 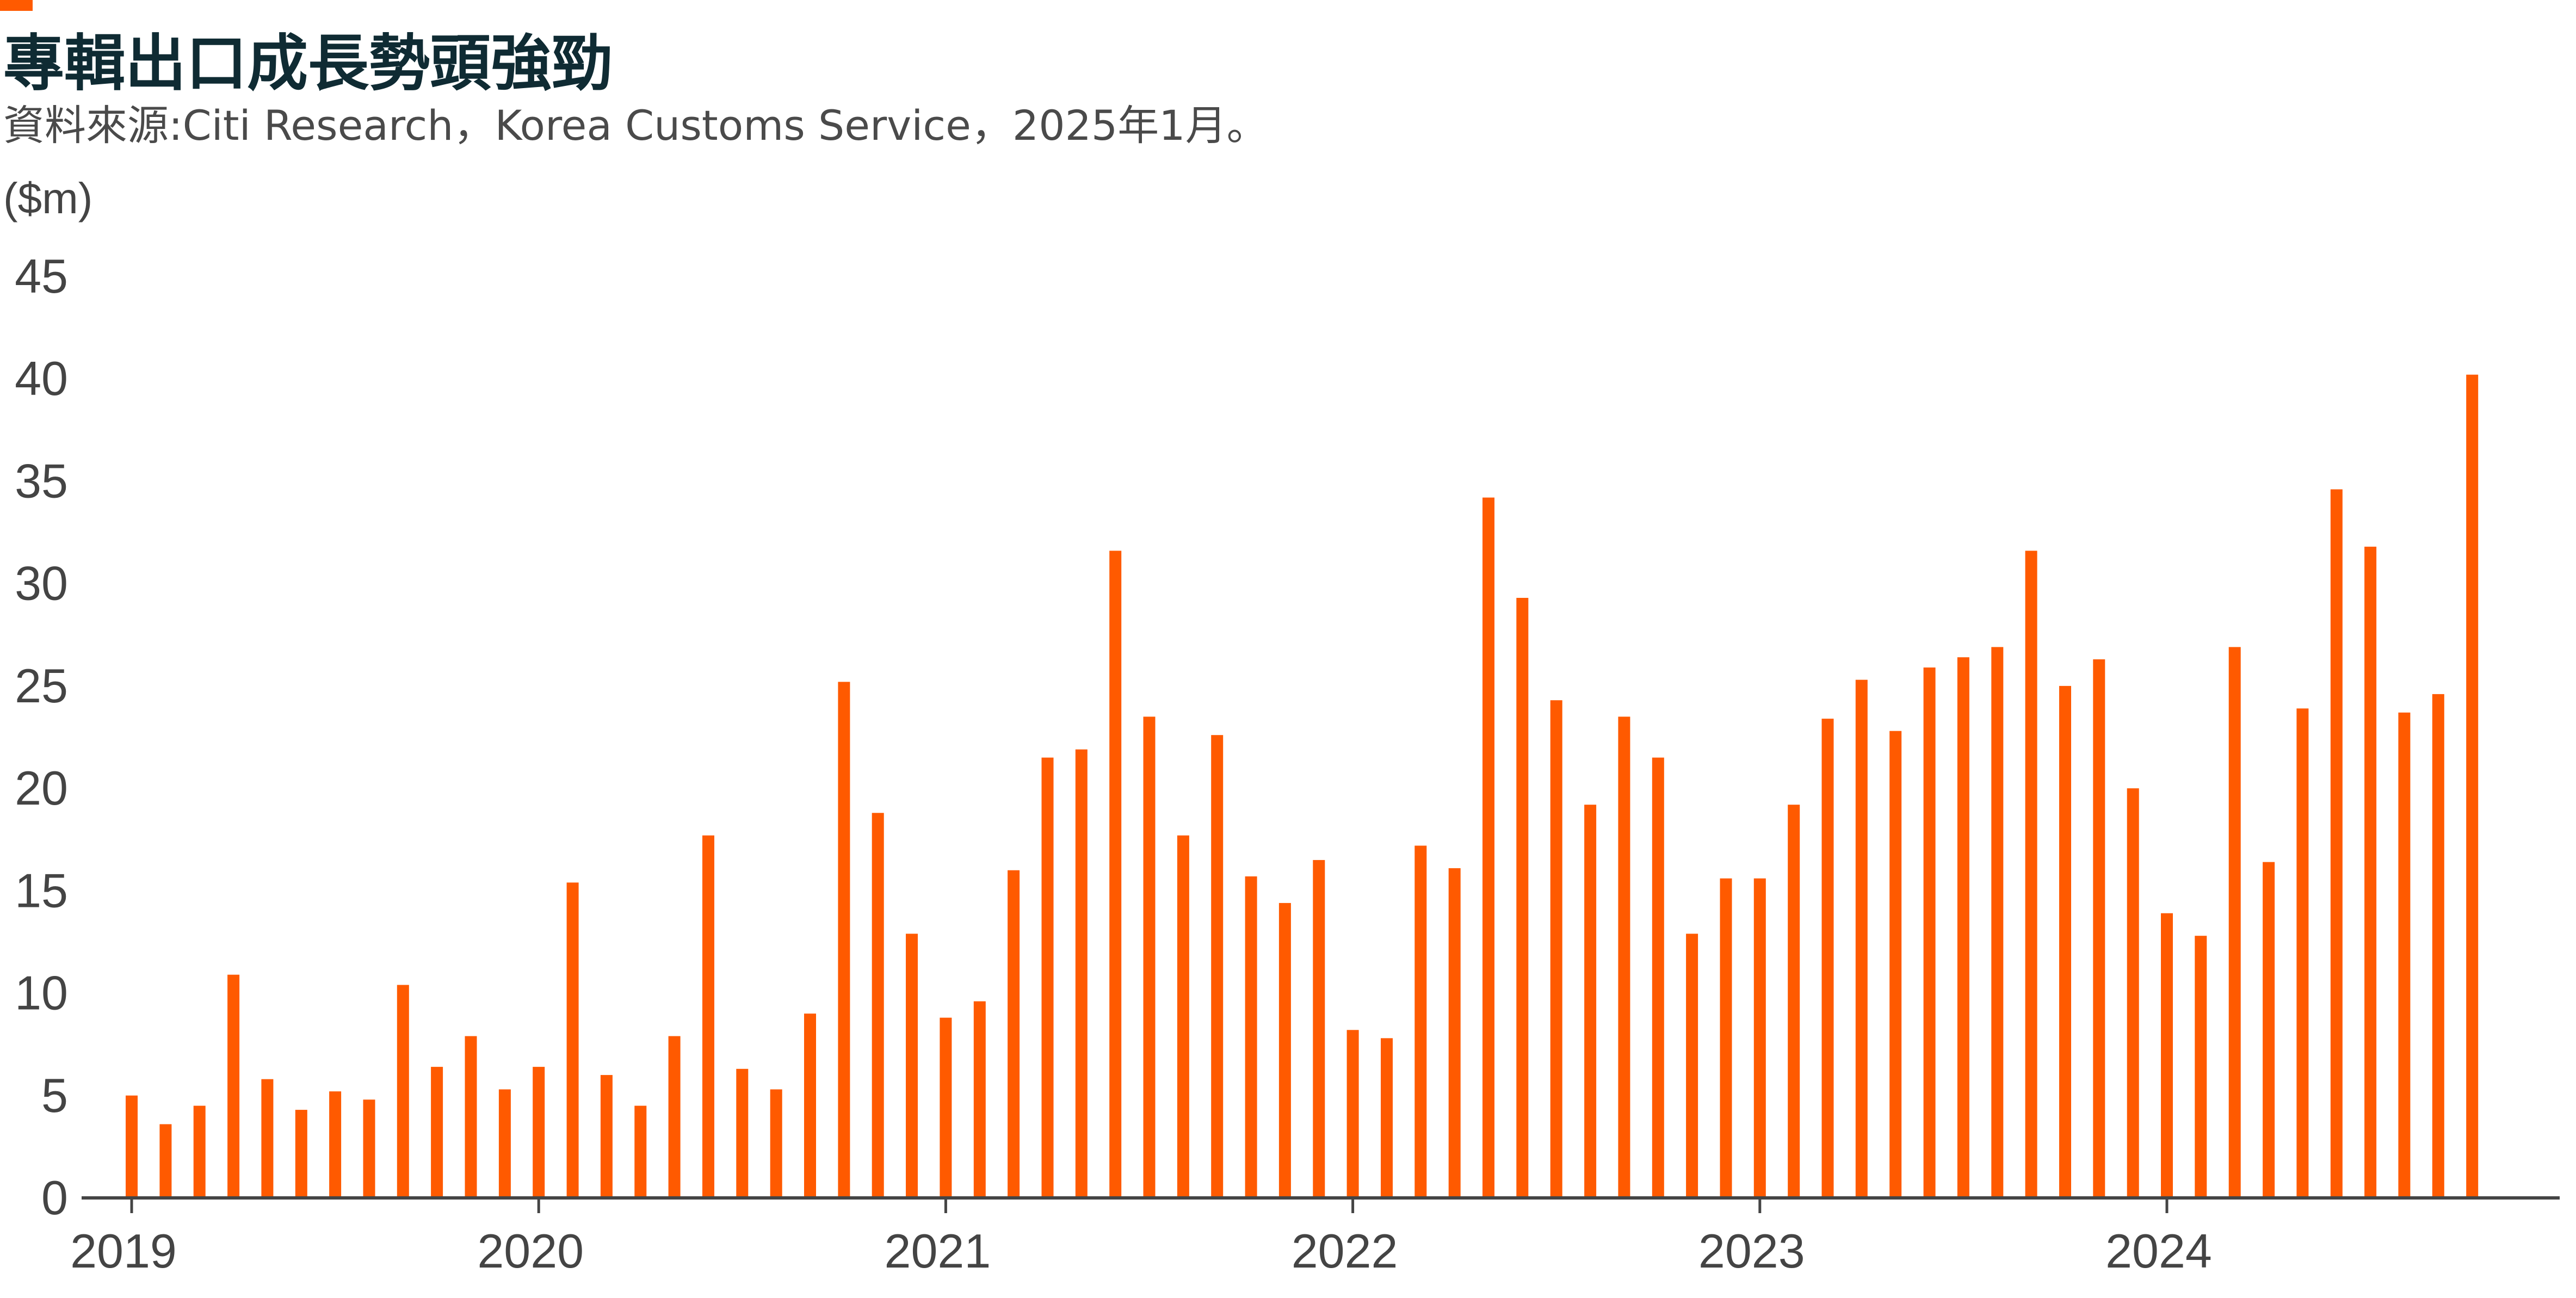 What do you see at coordinates (17, 5) in the screenshot?
I see `accent-mark` at bounding box center [17, 5].